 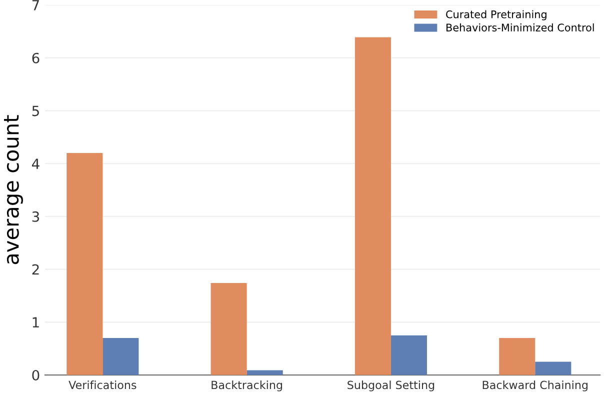 I want to click on x-tick-label: Verifications, so click(x=102, y=385).